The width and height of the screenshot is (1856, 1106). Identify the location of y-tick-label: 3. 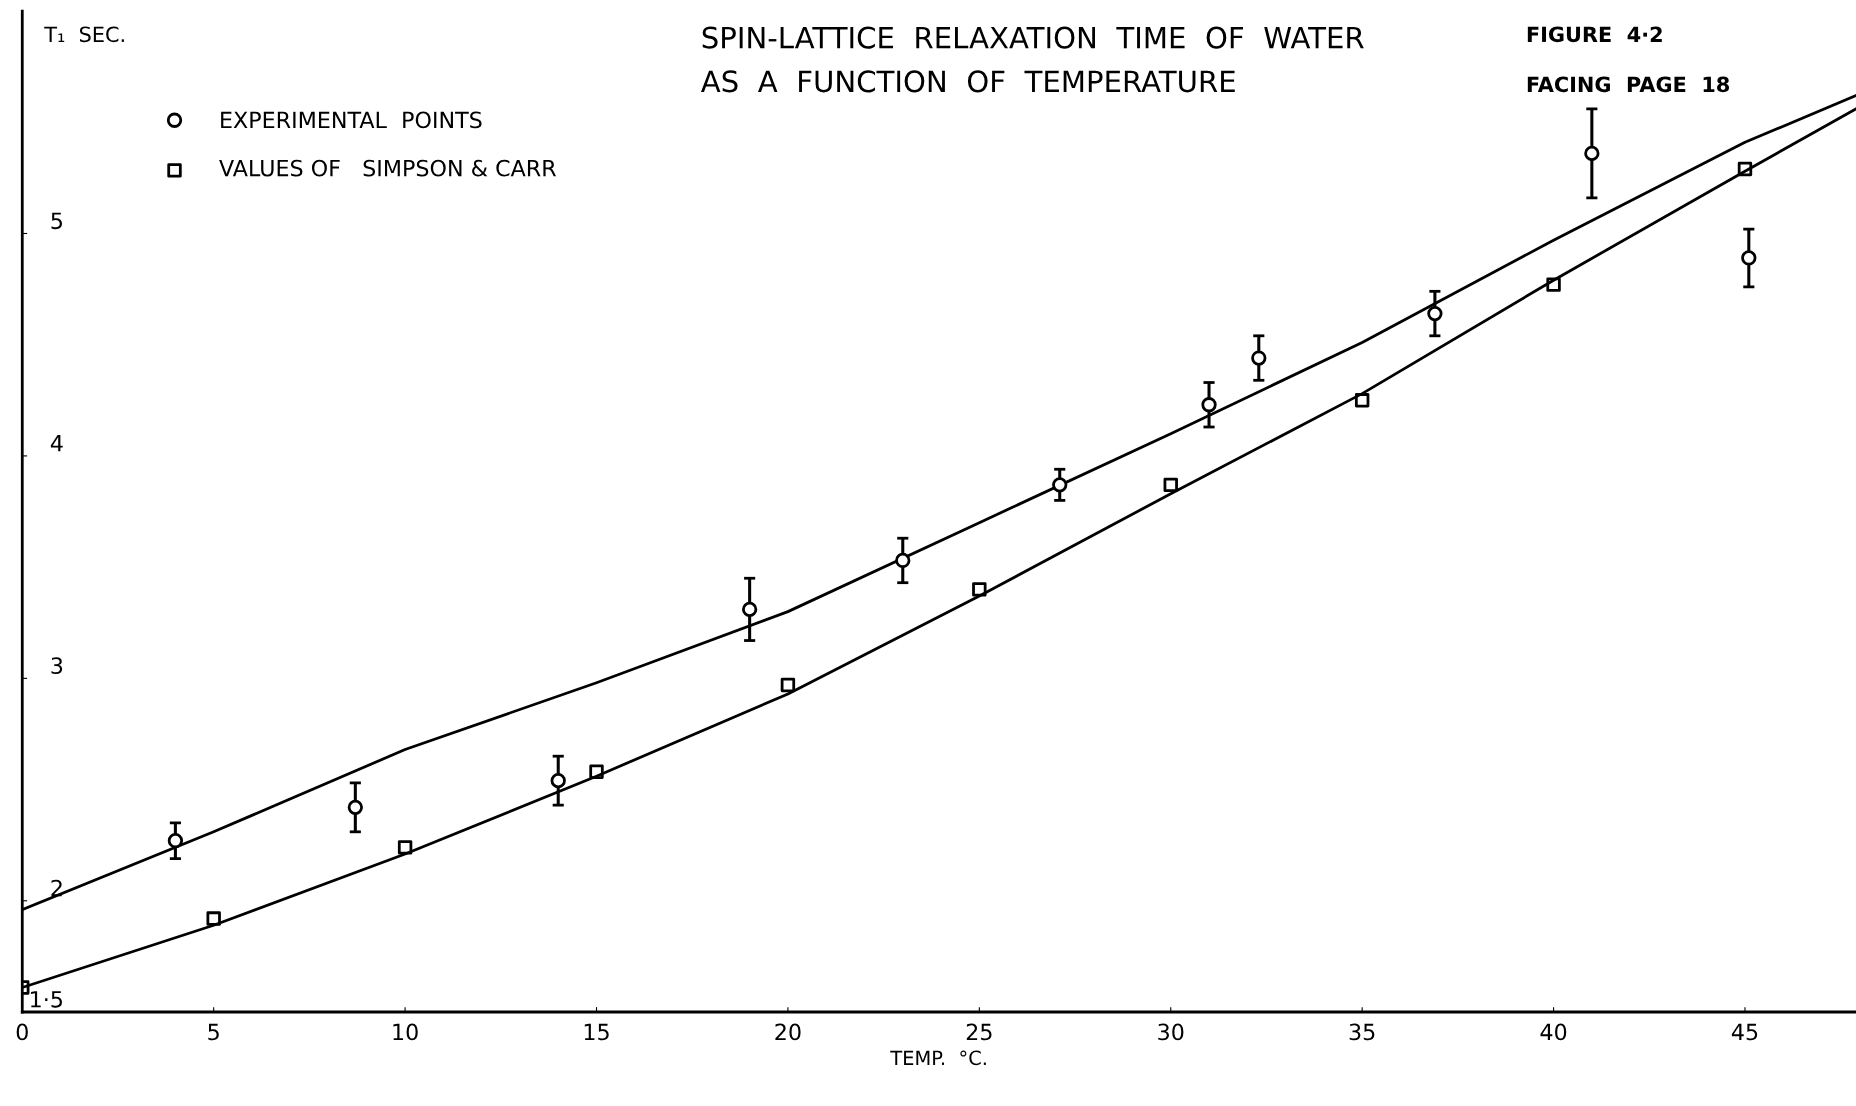
(57, 666).